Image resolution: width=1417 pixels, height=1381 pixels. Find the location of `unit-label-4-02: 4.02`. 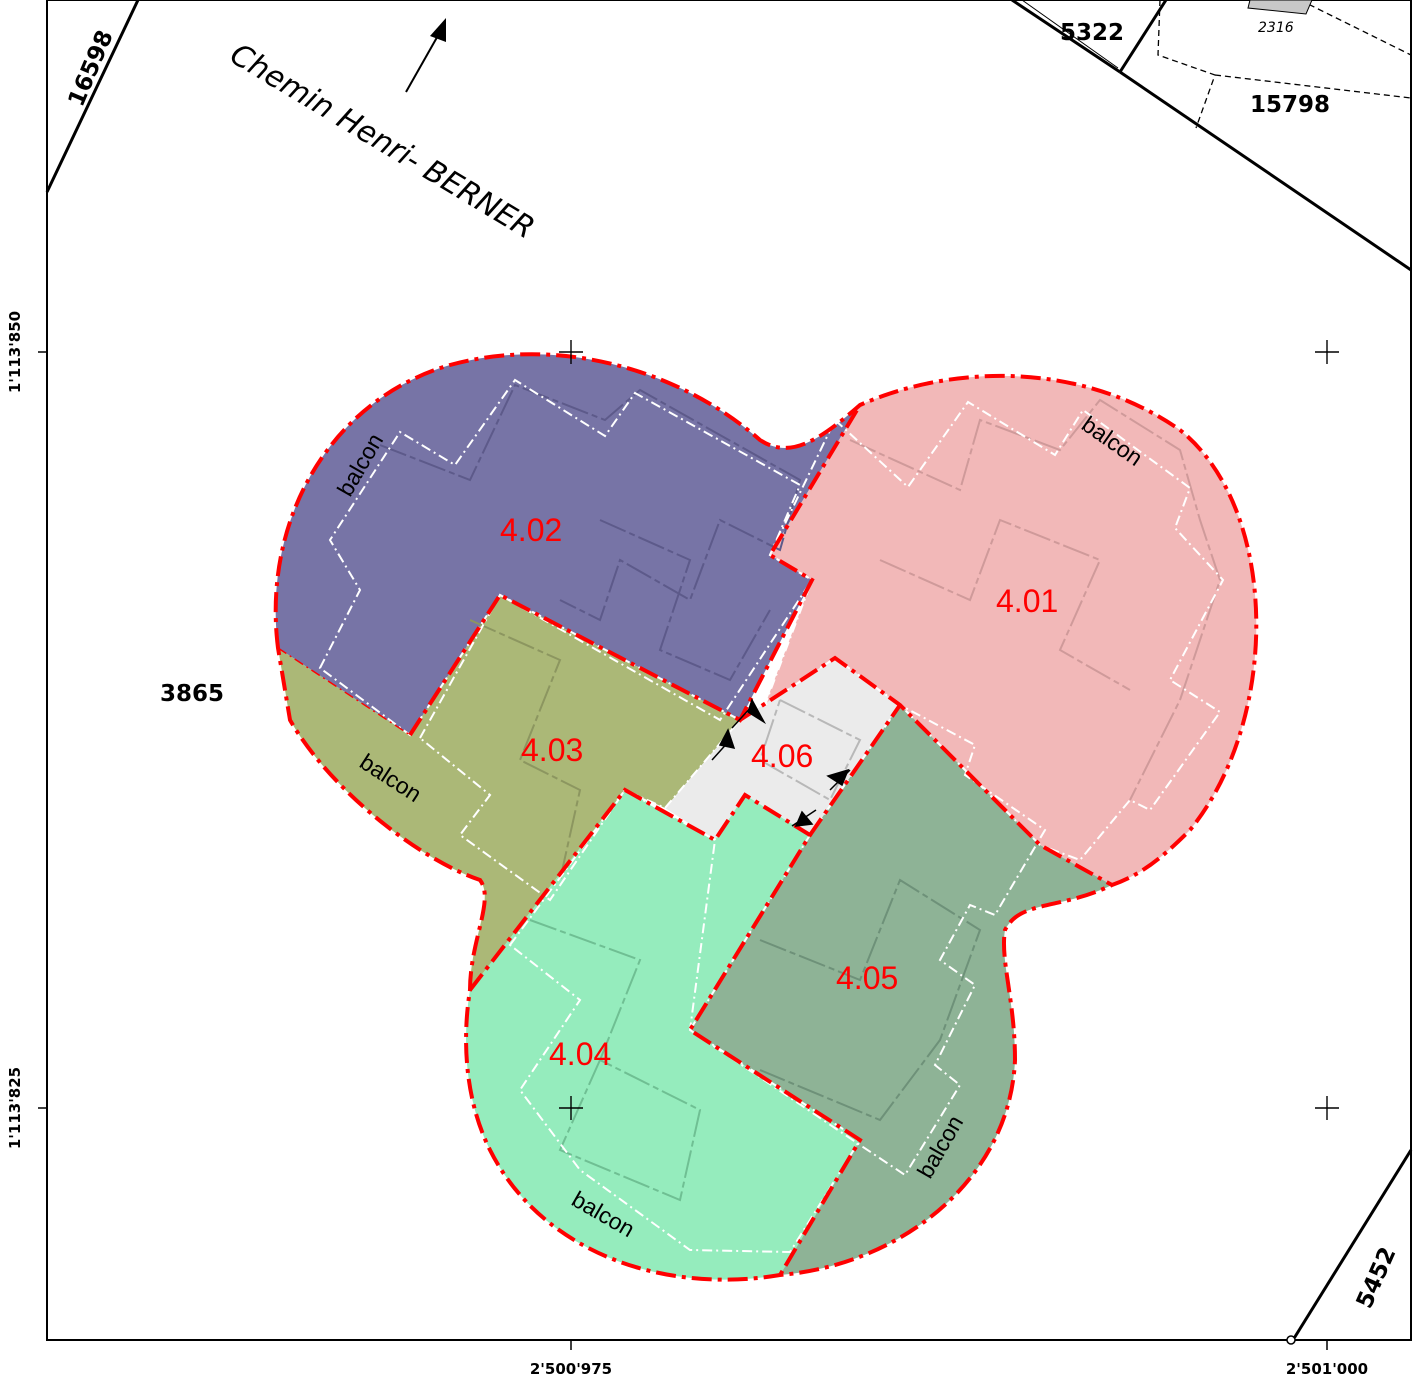

unit-label-4-02: 4.02 is located at coordinates (531, 530).